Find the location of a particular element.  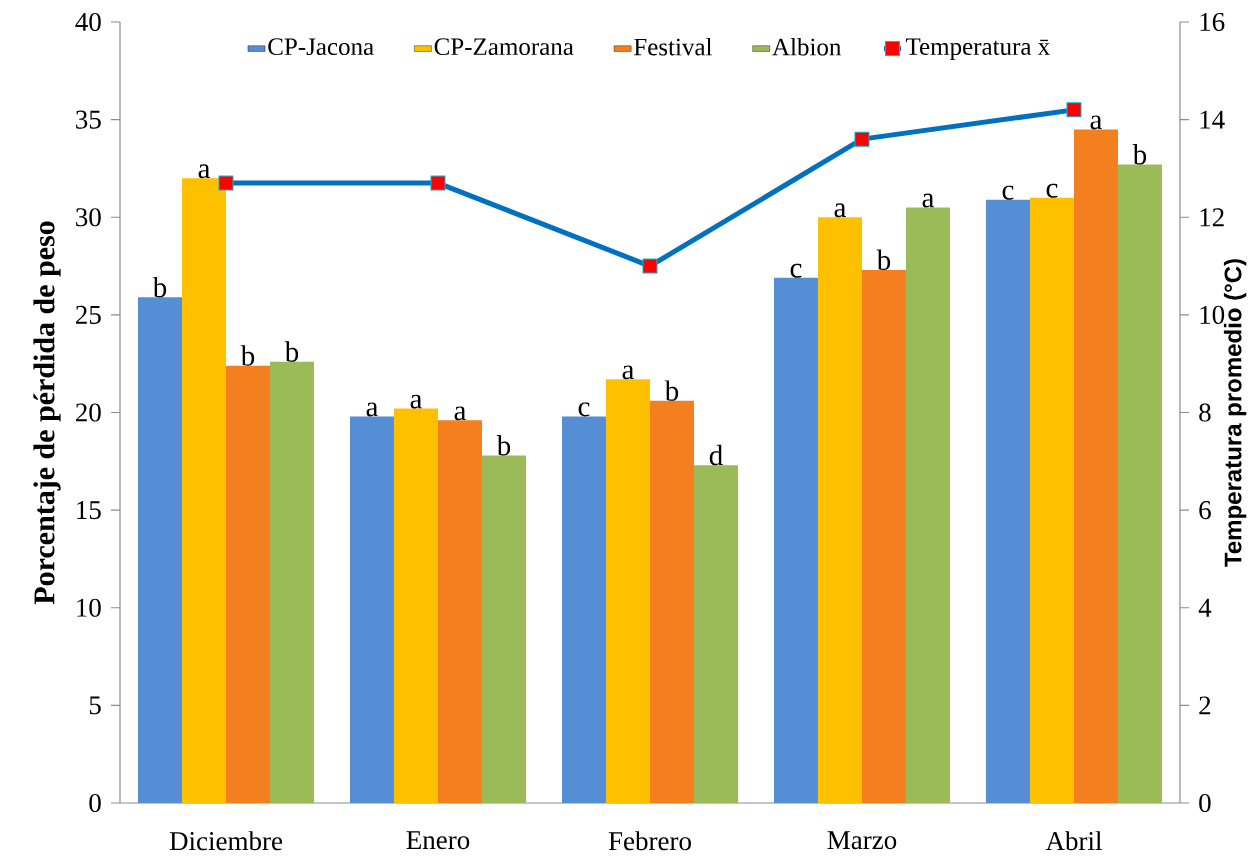

y2-tick-label: 16 is located at coordinates (1212, 22).